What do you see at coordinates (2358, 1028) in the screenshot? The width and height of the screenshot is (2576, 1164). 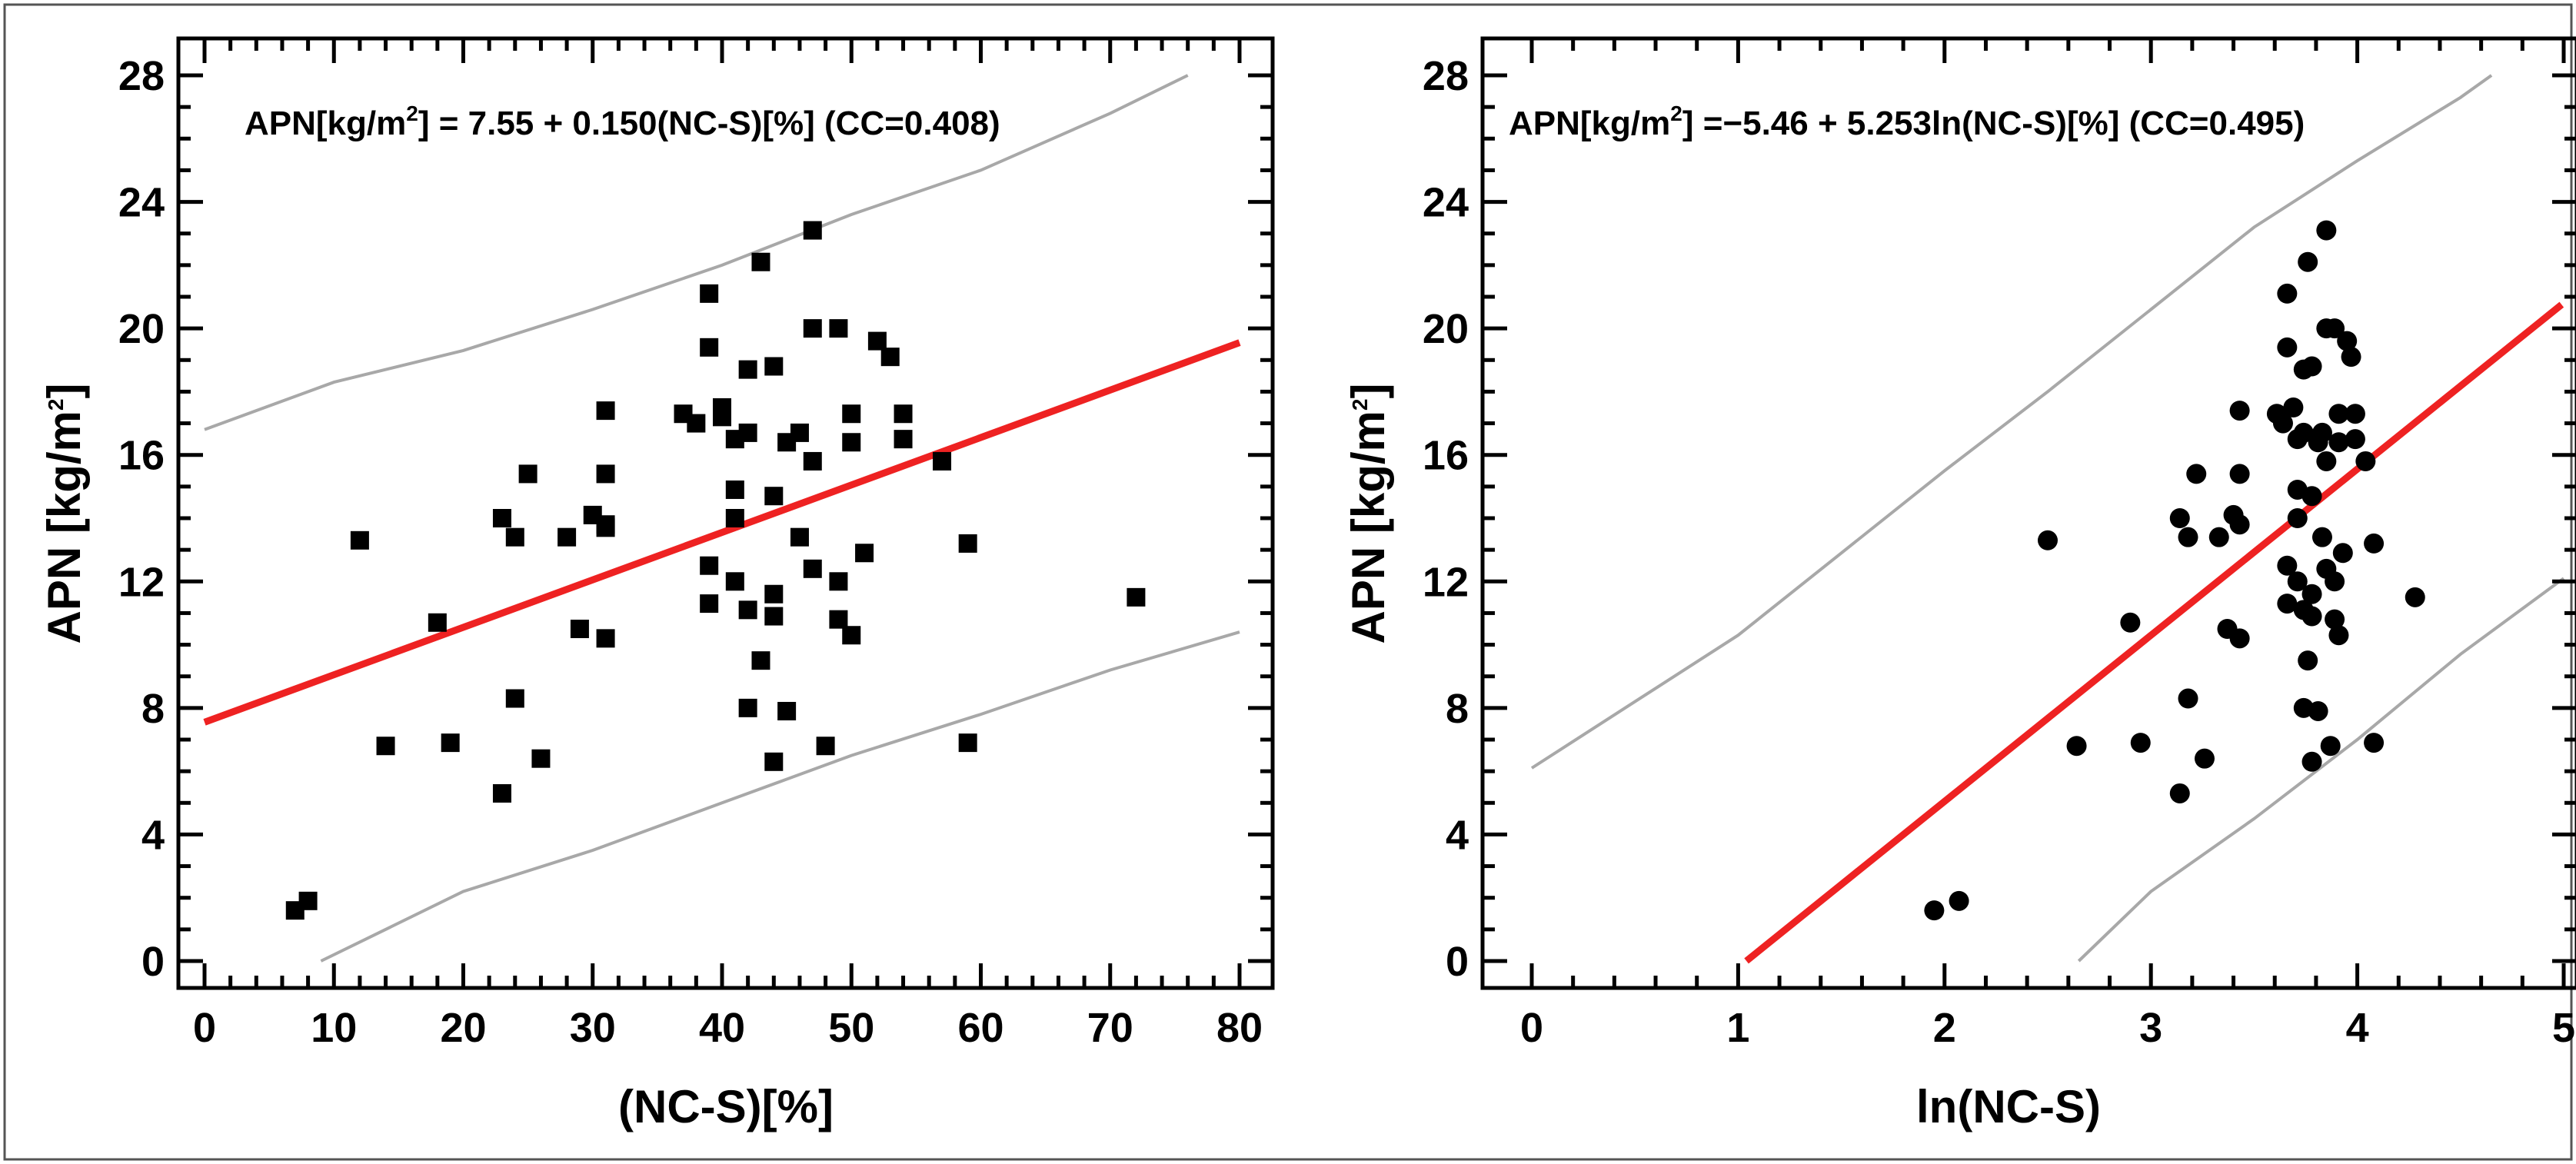 I see `right-x-tick-label: 4` at bounding box center [2358, 1028].